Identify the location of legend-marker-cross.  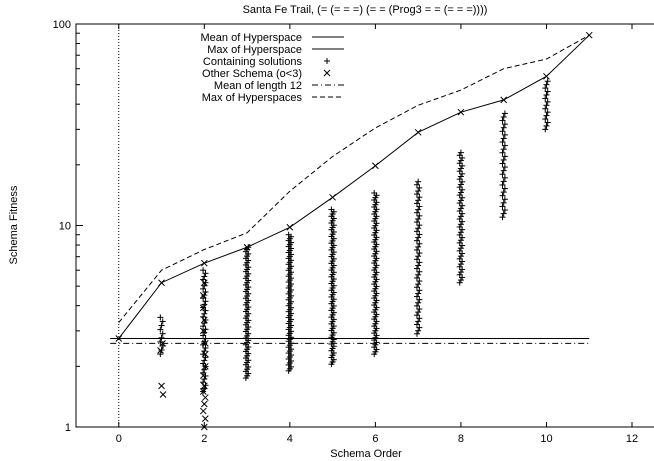
(327, 73).